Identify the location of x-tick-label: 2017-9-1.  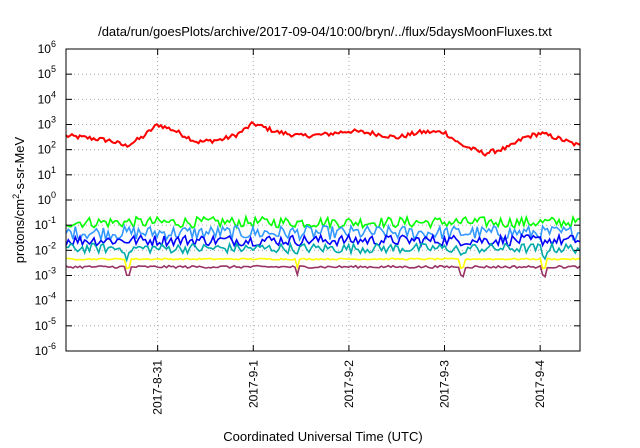
(253, 384).